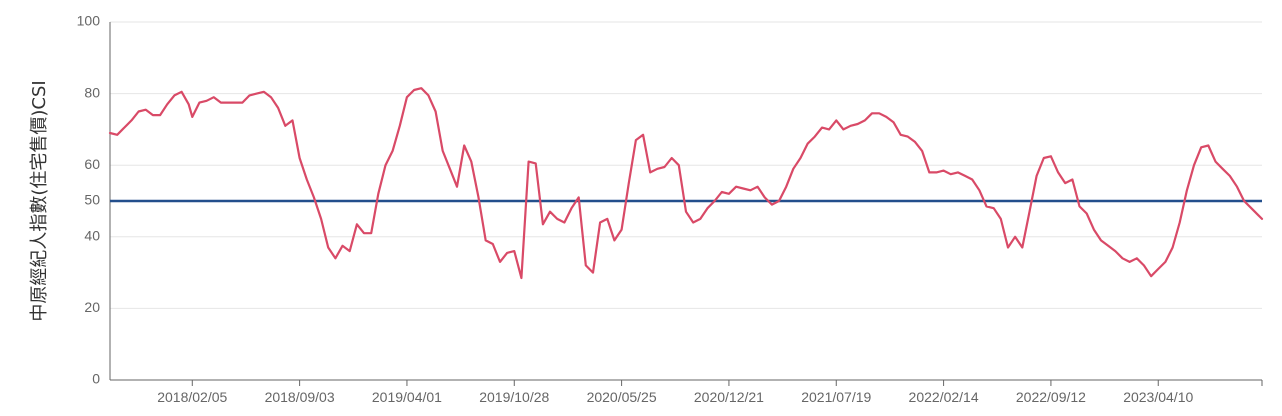 This screenshot has width=1282, height=416. I want to click on y-tick-label: 80, so click(92, 92).